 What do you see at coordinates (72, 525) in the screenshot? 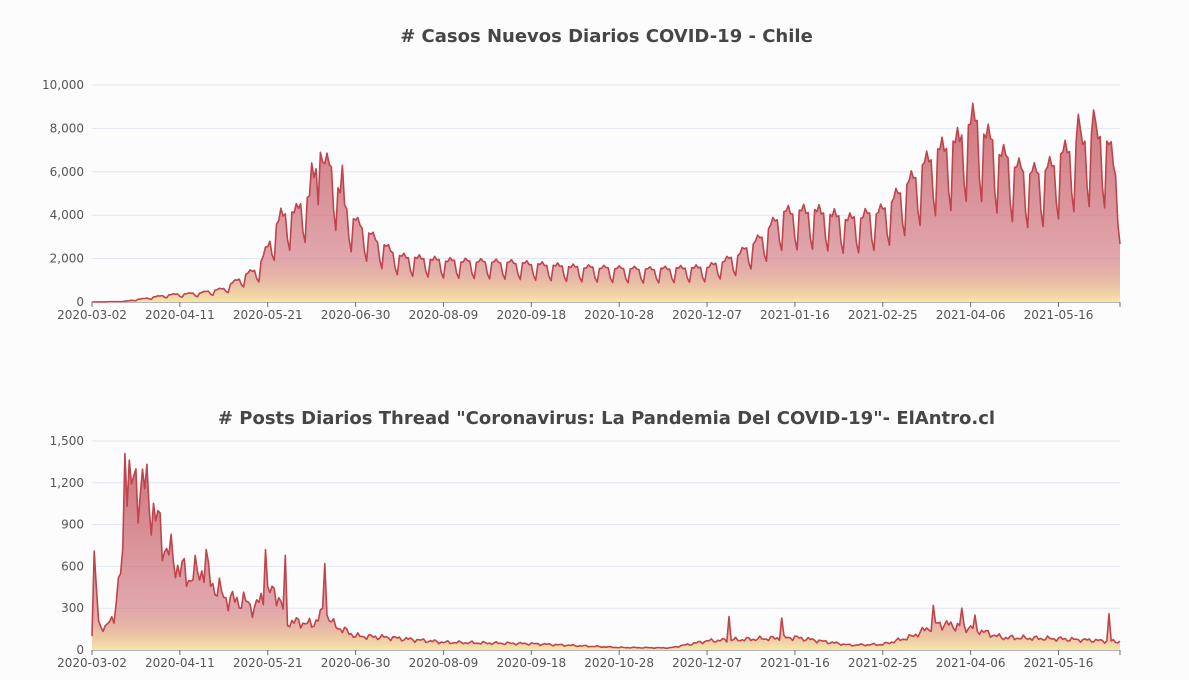
I see `y-tick-label: 900` at bounding box center [72, 525].